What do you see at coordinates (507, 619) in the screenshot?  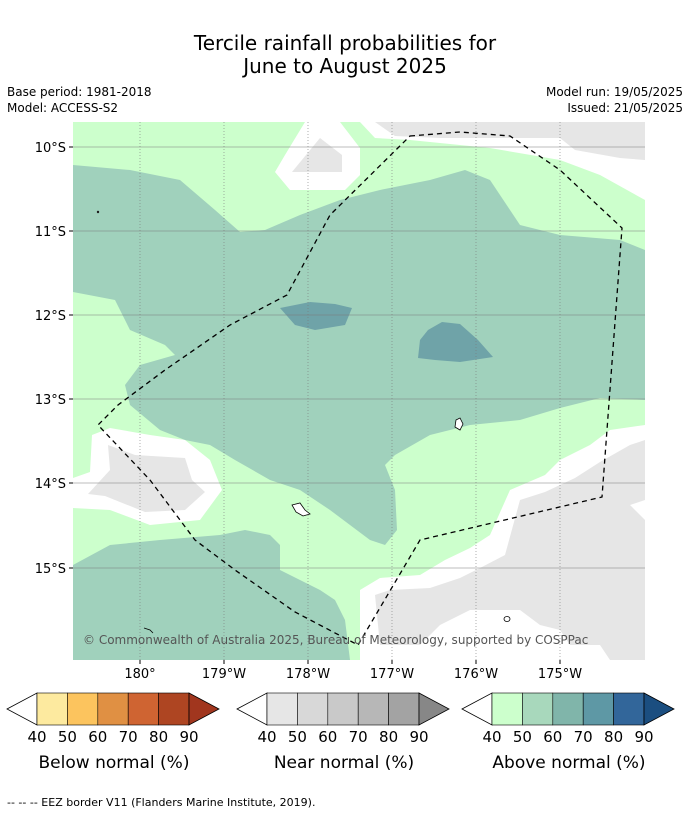 I see `island-c` at bounding box center [507, 619].